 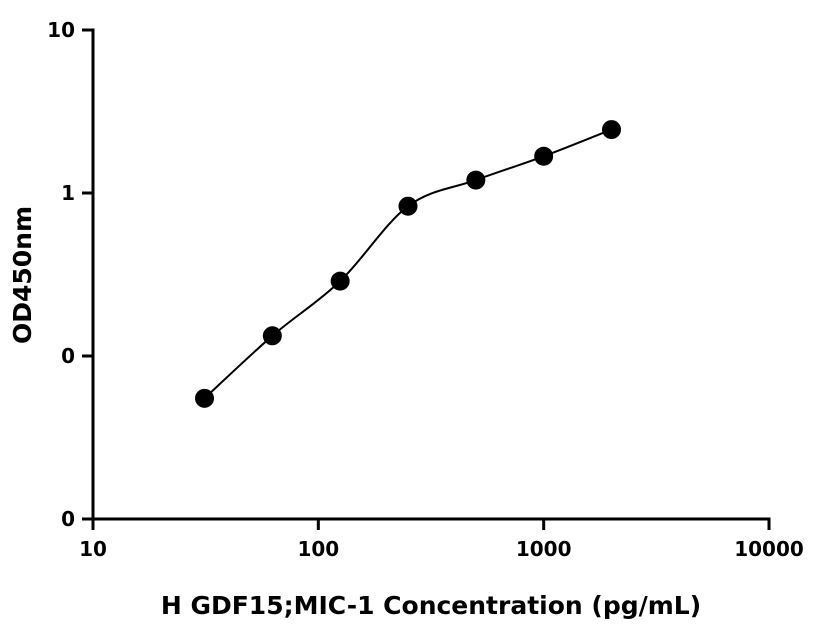 I want to click on y-tick-label: 10, so click(x=61, y=30).